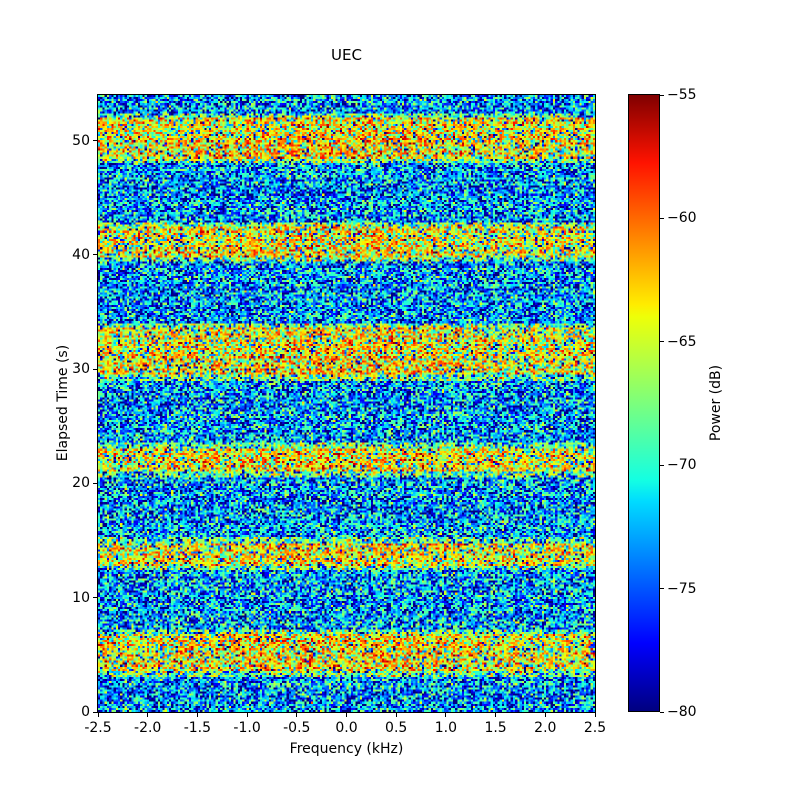 This screenshot has width=800, height=800. What do you see at coordinates (595, 728) in the screenshot?
I see `x-tick-label: 2.5` at bounding box center [595, 728].